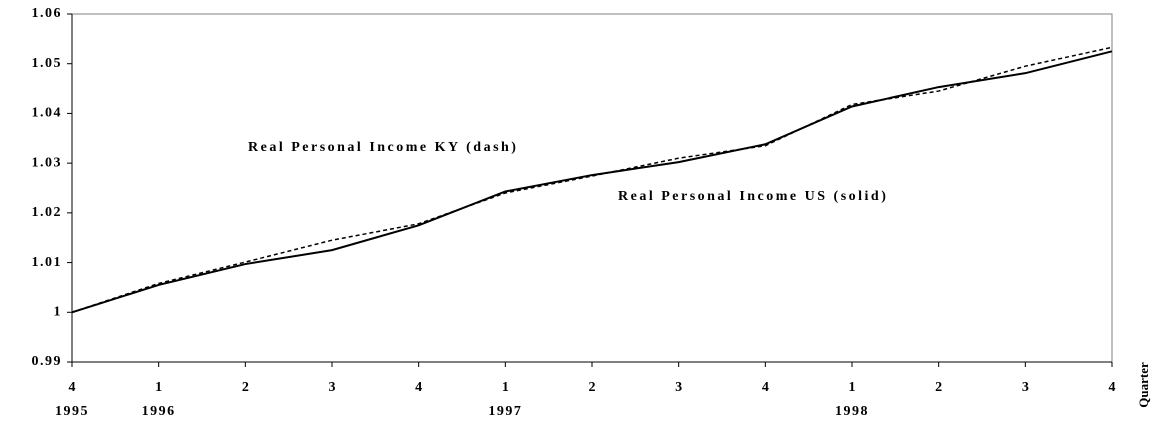 Image resolution: width=1156 pixels, height=427 pixels. Describe the element at coordinates (753, 196) in the screenshot. I see `series-annotation: Real Personal Income US (solid)` at that location.